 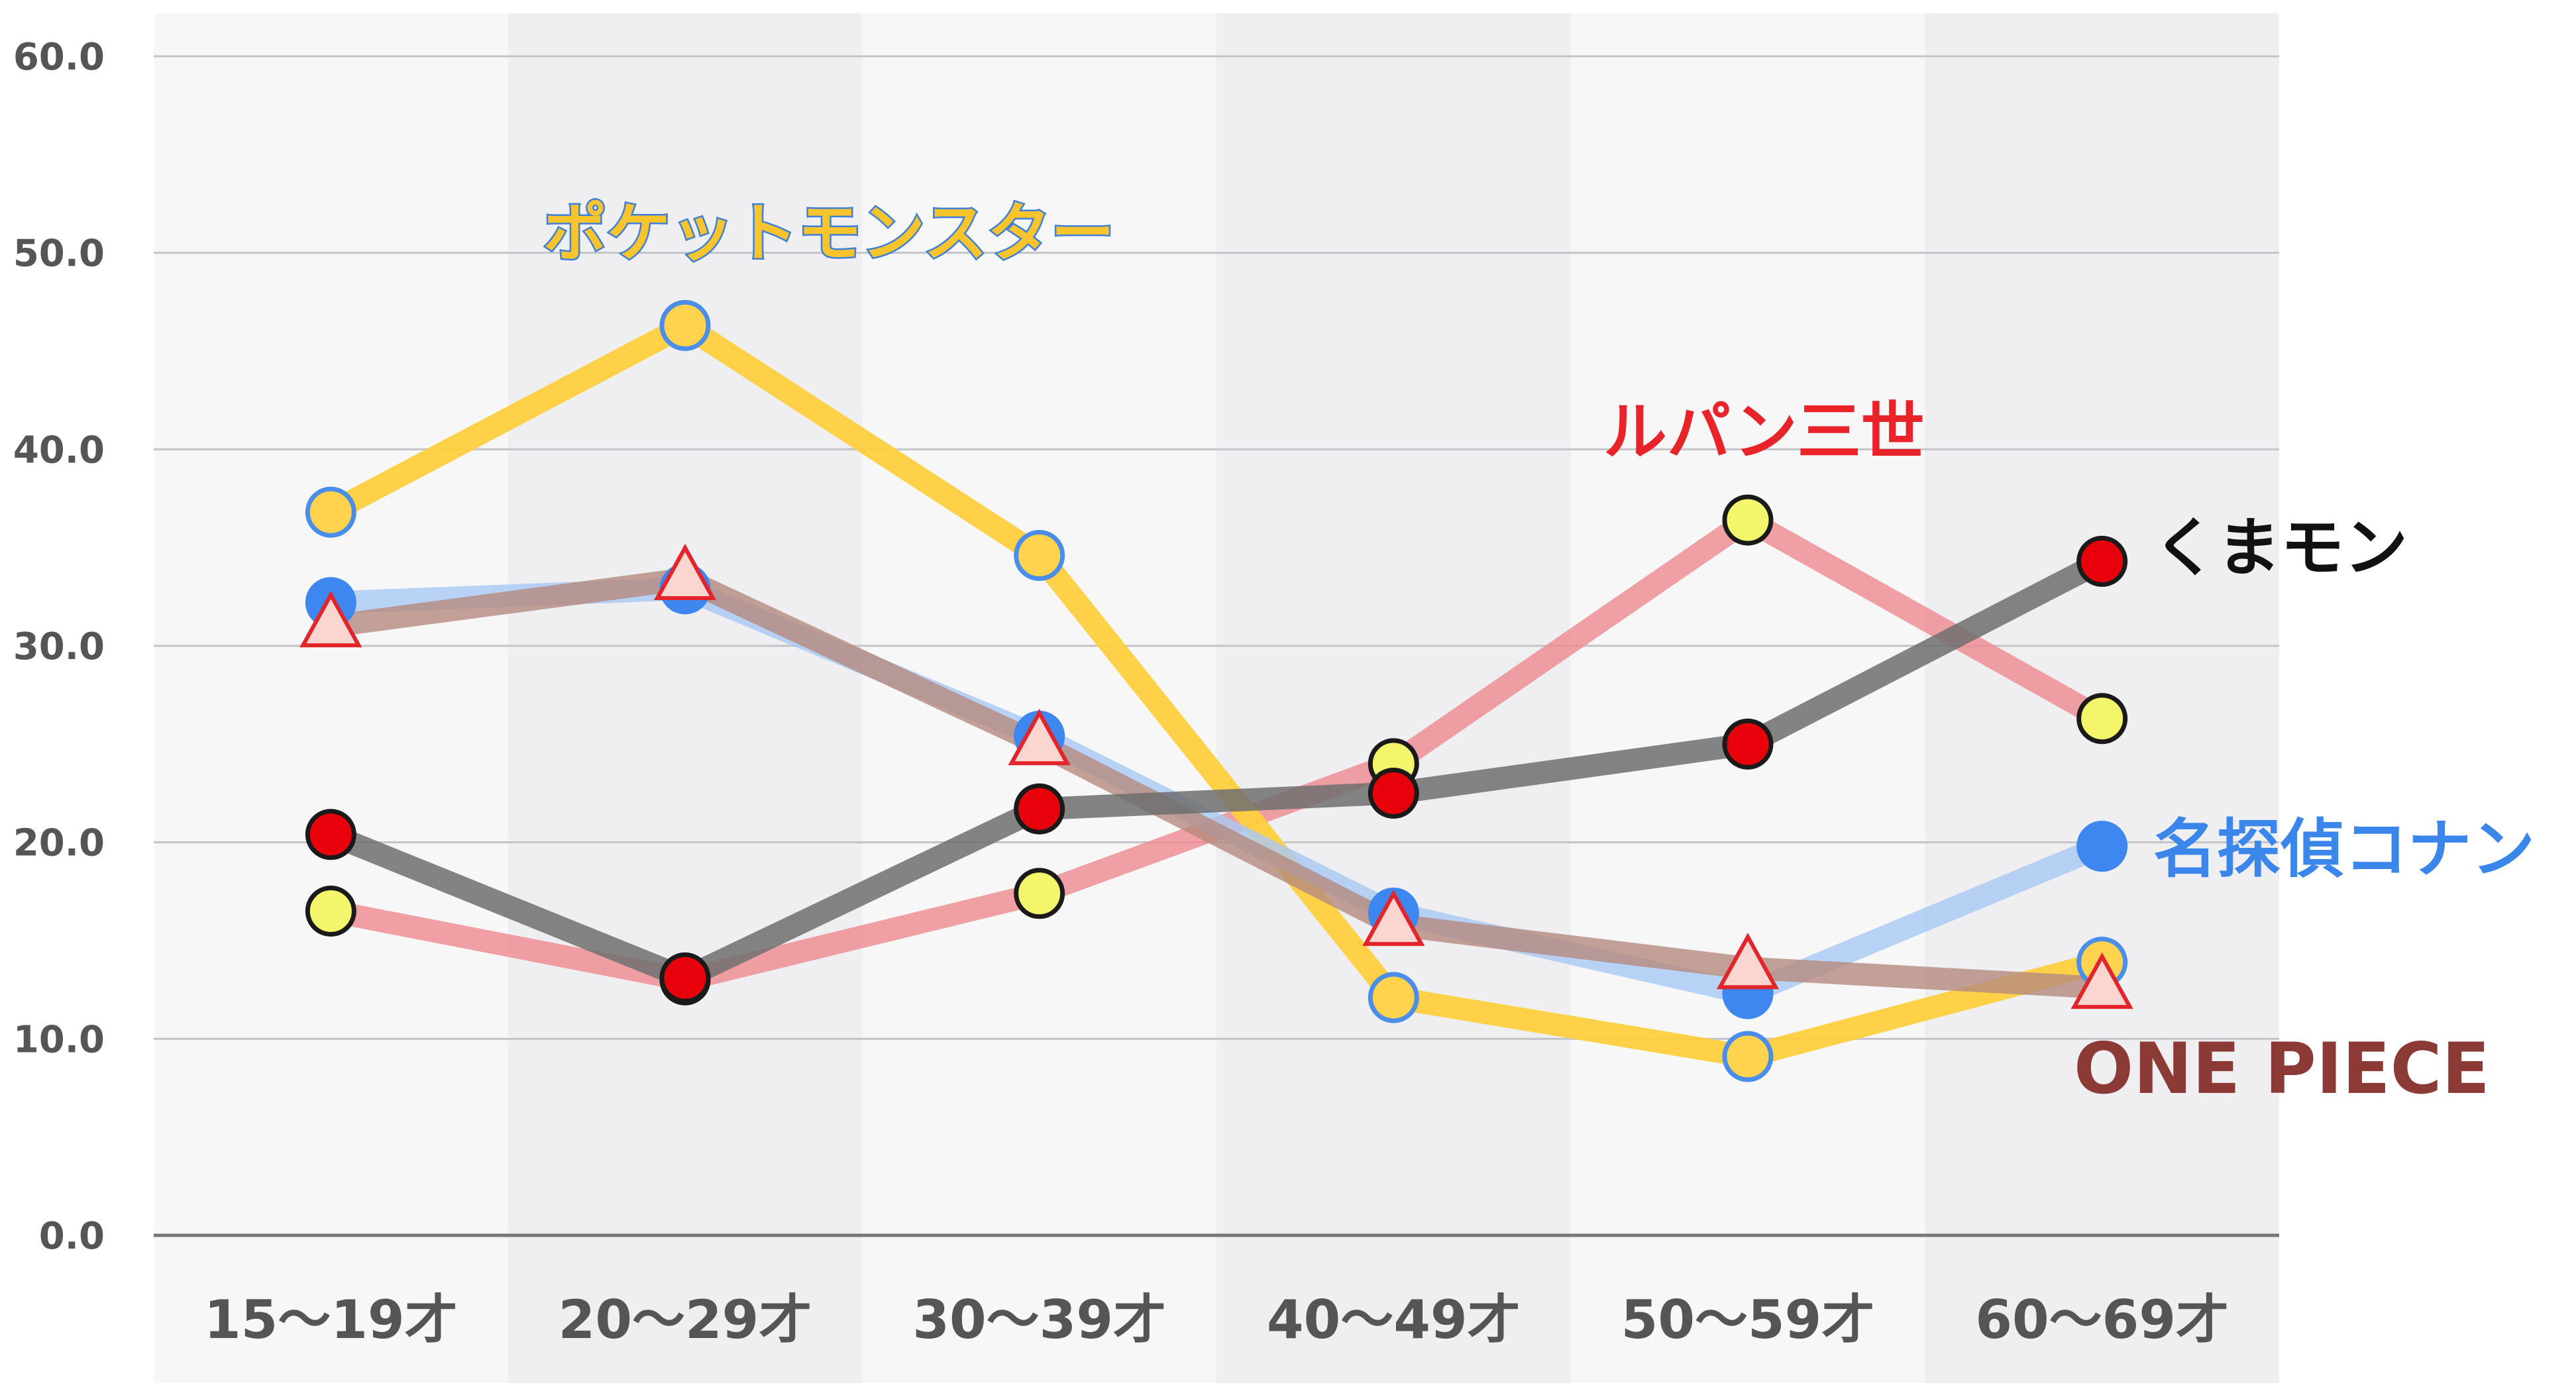 I want to click on series-label-pokemon: ポケットモンスター, so click(x=828, y=233).